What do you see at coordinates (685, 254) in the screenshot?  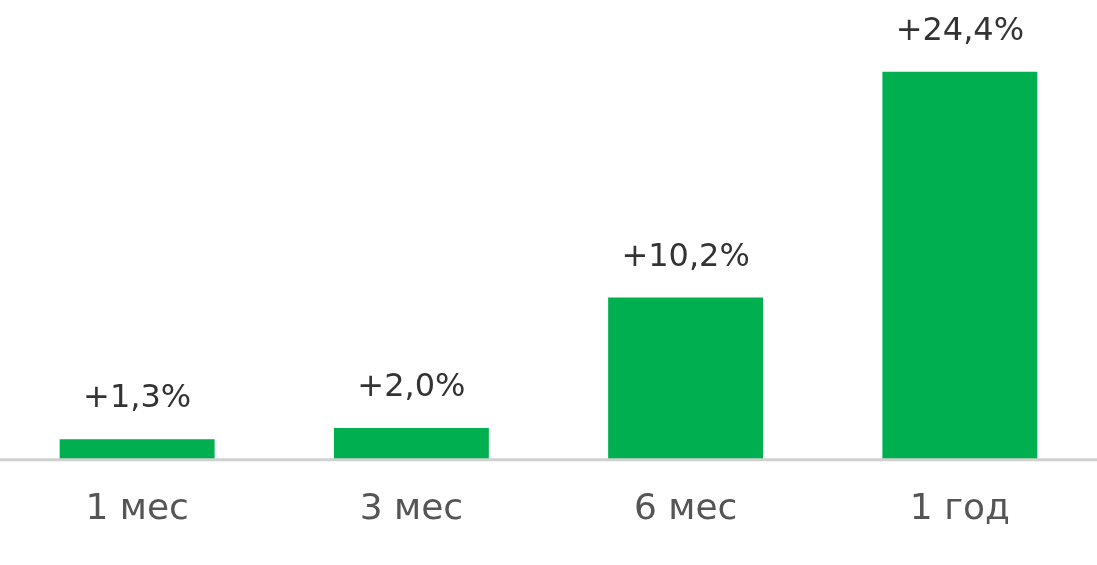 I see `data-label: +10,2%` at bounding box center [685, 254].